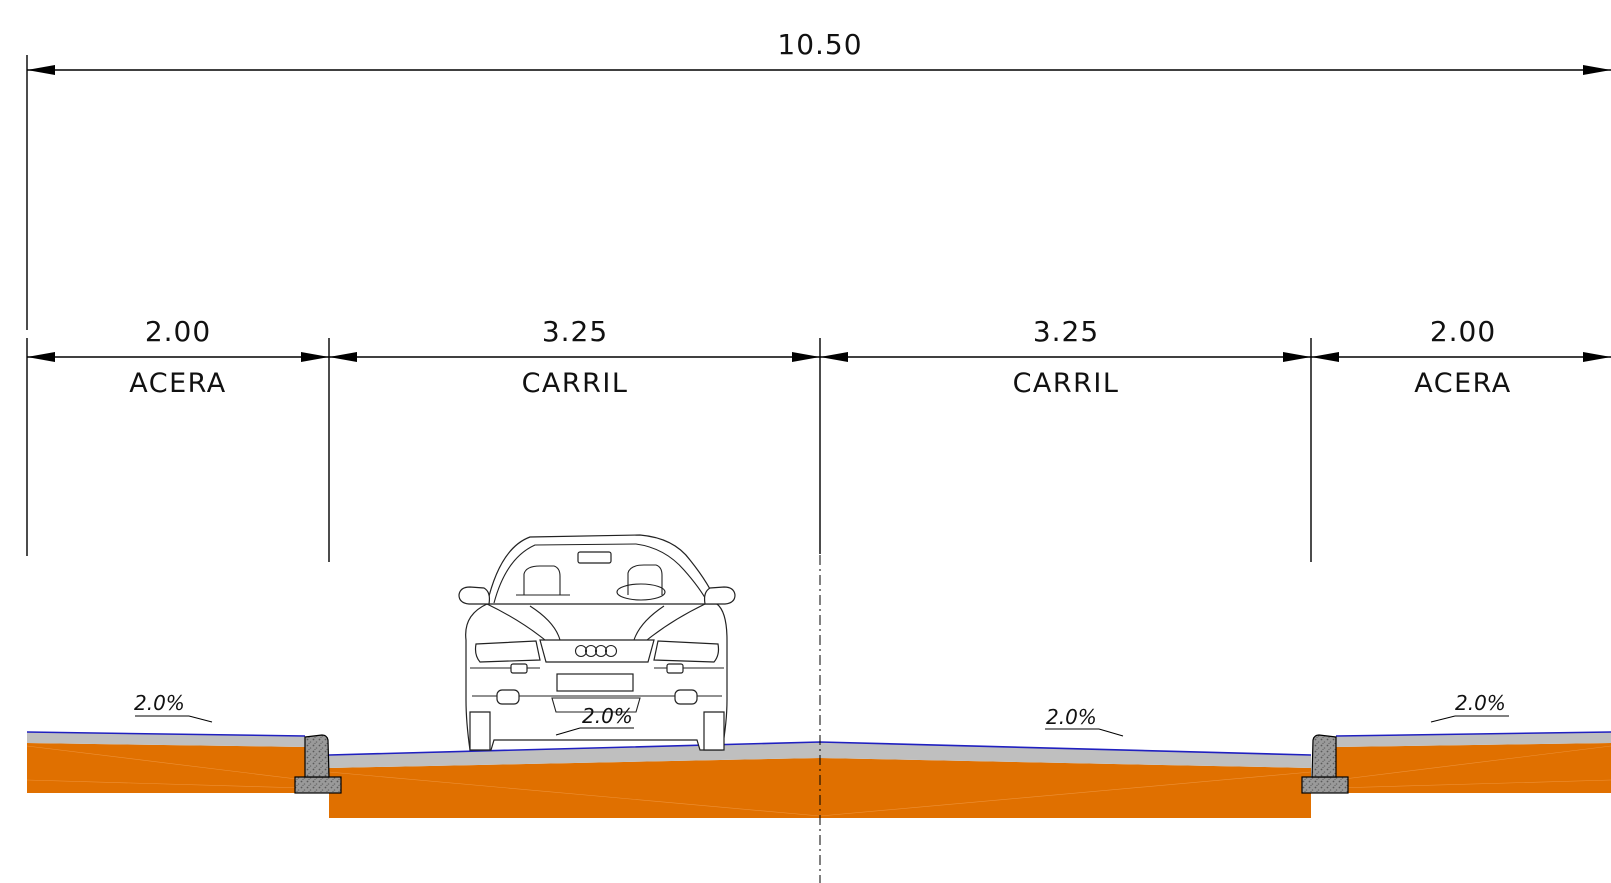 The height and width of the screenshot is (883, 1611). Describe the element at coordinates (1480, 703) in the screenshot. I see `slope-sidewalk-right-text: 2.0%` at that location.